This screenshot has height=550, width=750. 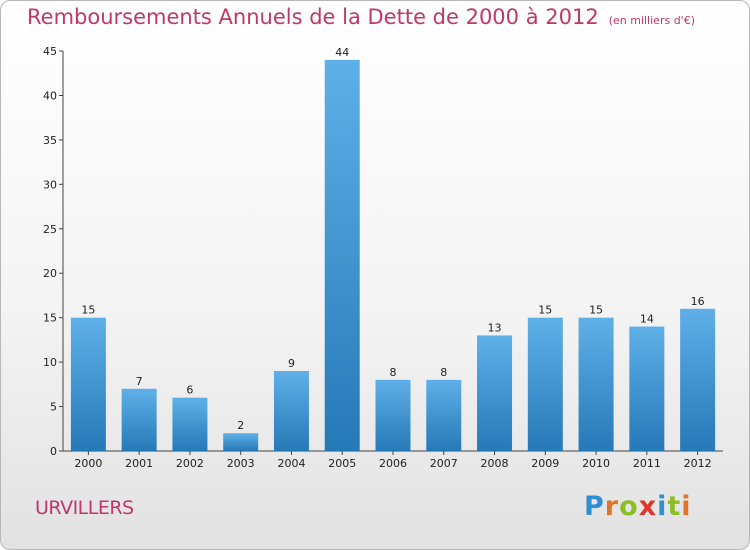 What do you see at coordinates (50, 95) in the screenshot?
I see `y-tick-label: 40` at bounding box center [50, 95].